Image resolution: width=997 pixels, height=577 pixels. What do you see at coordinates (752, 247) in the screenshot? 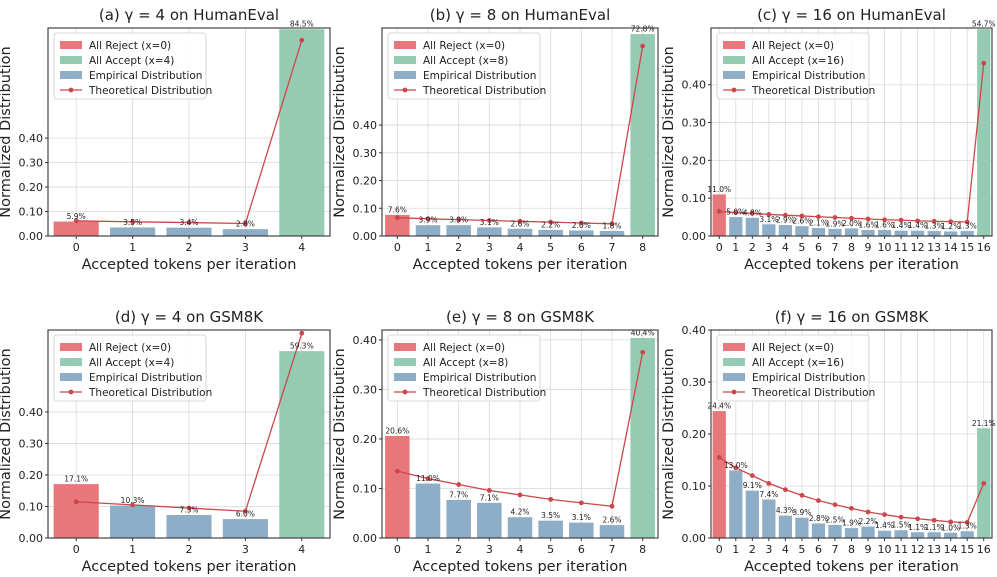
I see `x-tick-label: 2` at bounding box center [752, 247].